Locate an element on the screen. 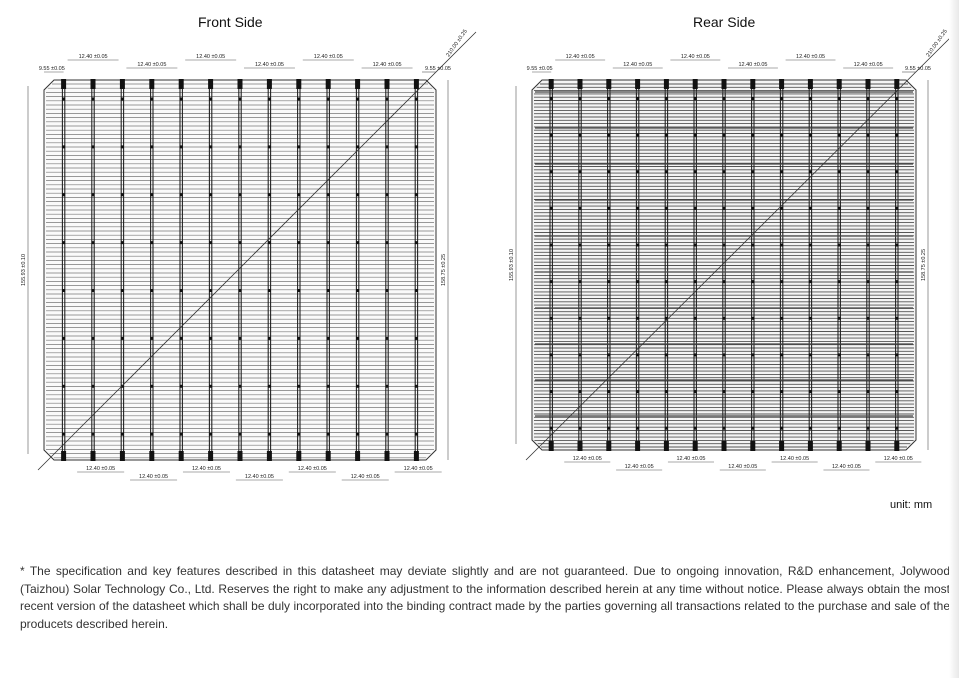  front-left-dim-label: 155.93 ±0.10 is located at coordinates (24, 270).